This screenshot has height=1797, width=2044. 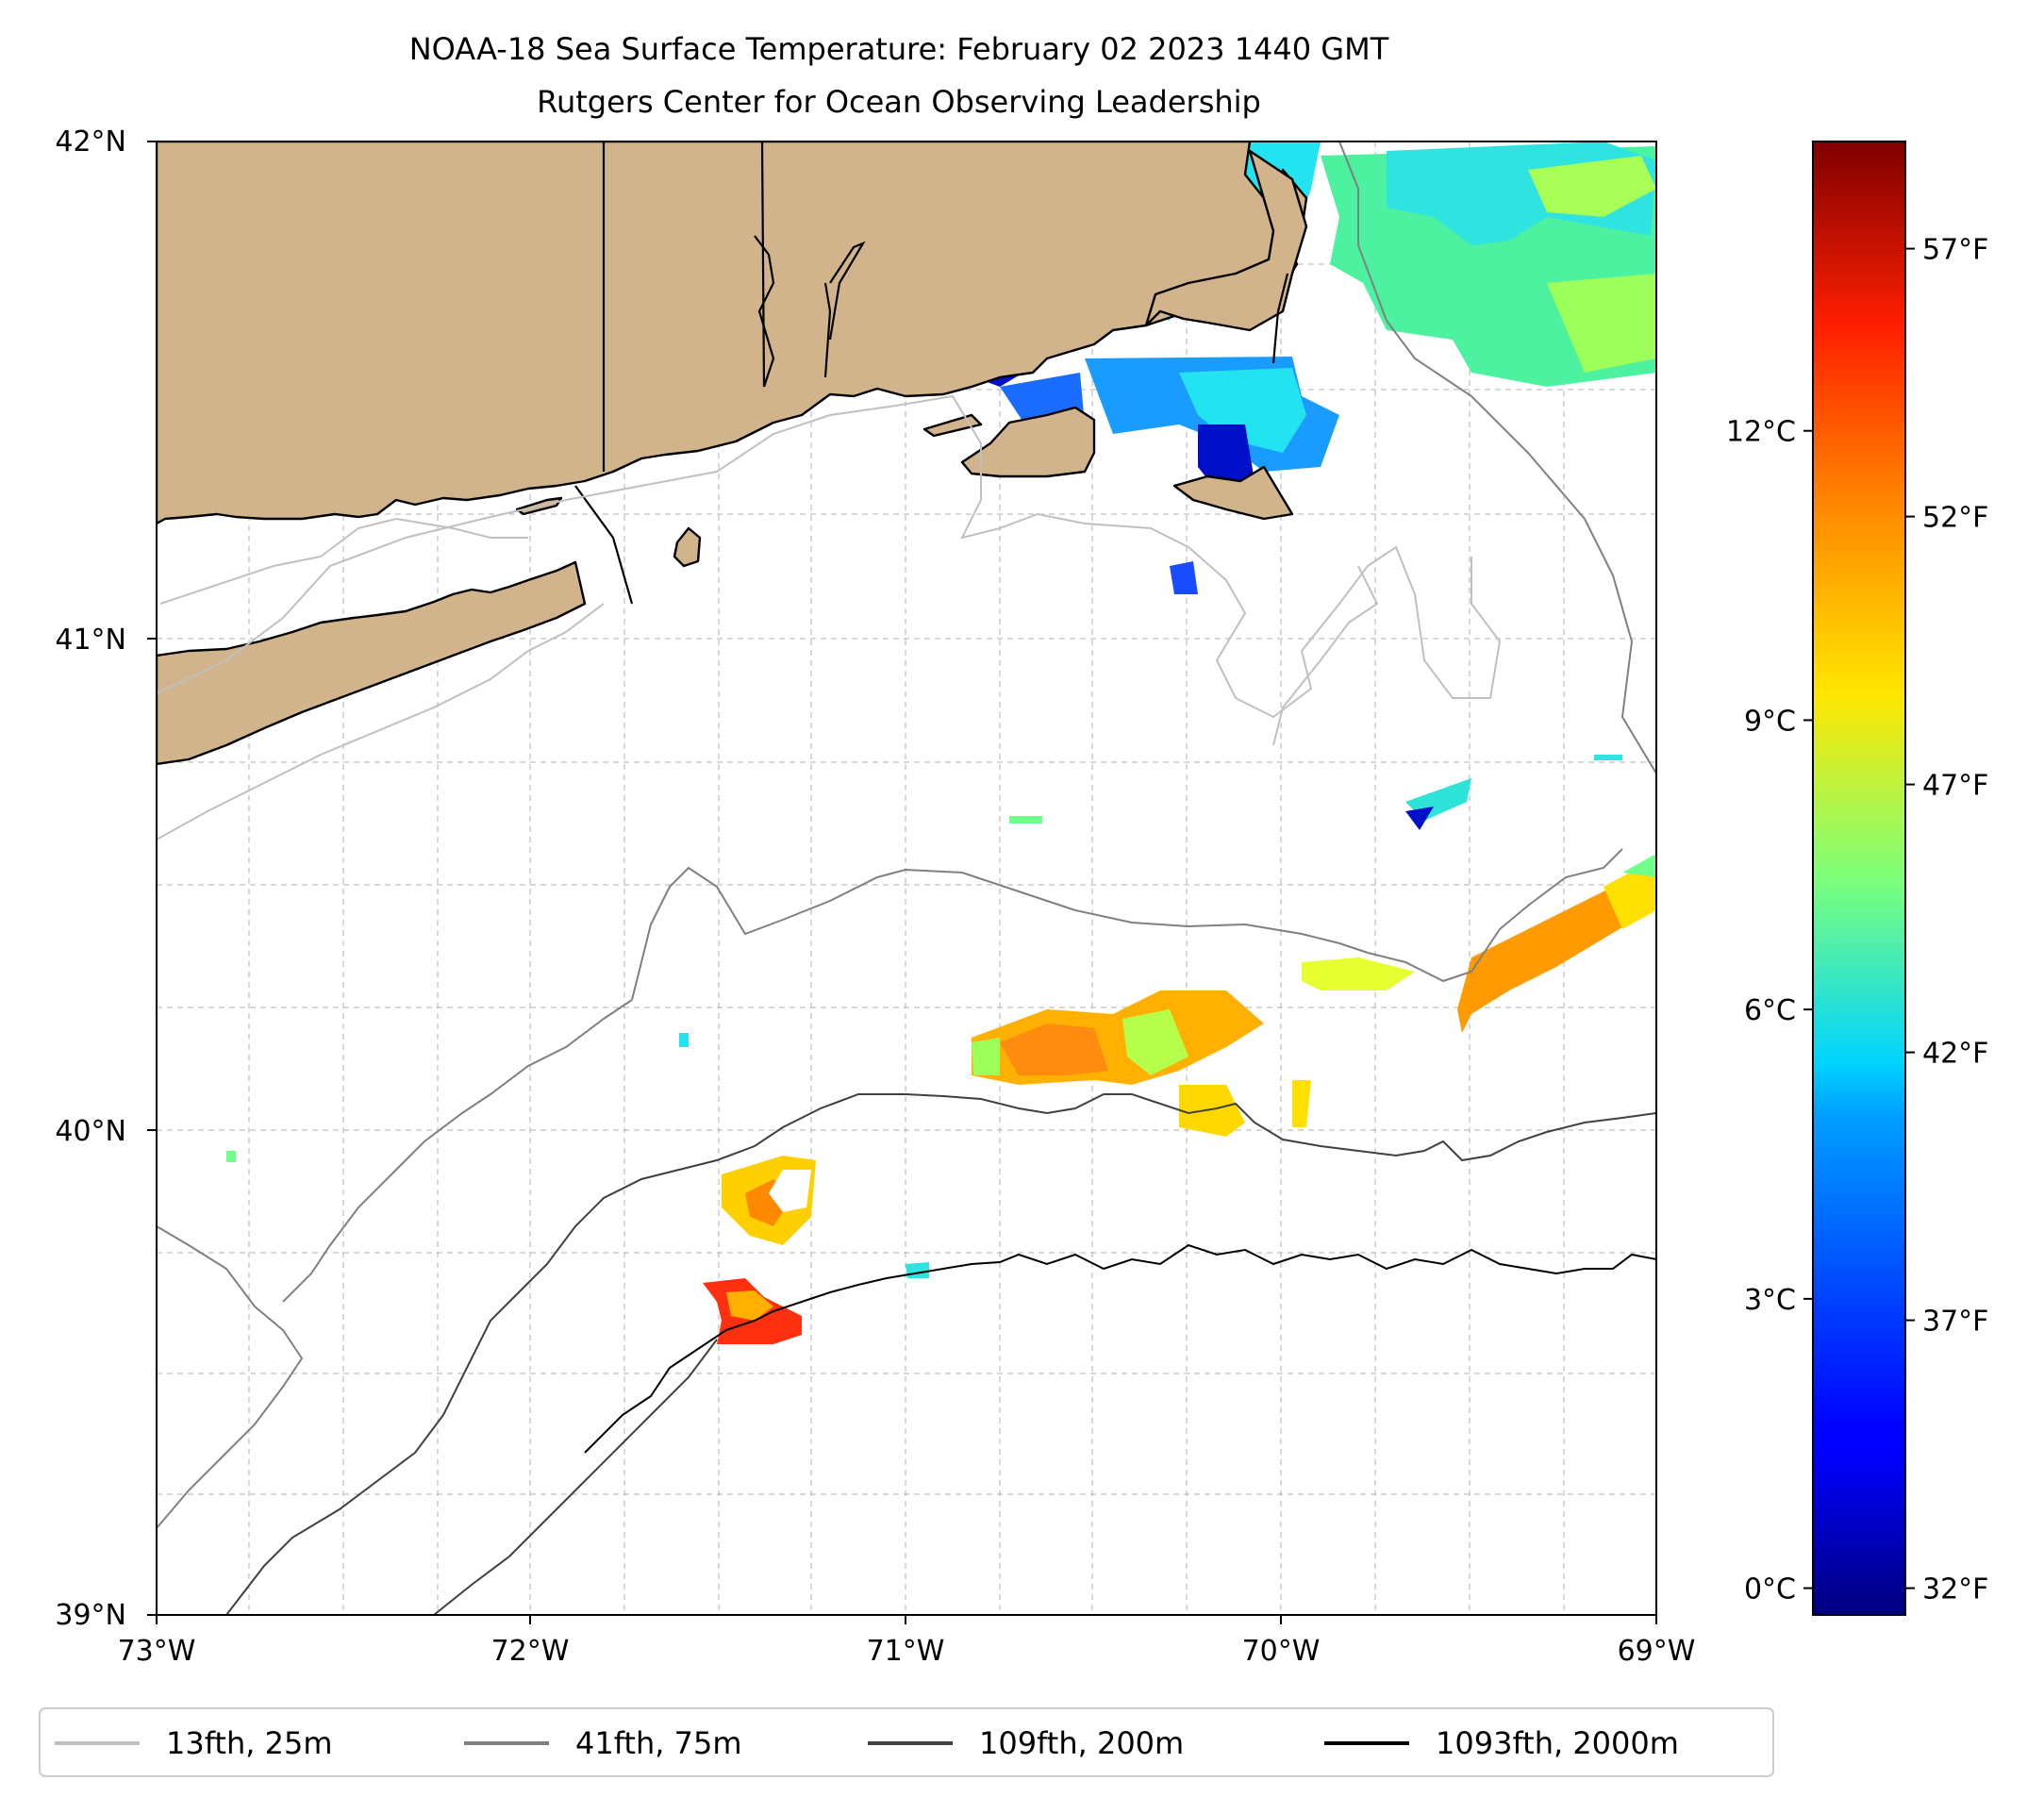 I want to click on colorbar-celsius-ticks: 0°C 3°C 6°C 9°C 12°C, so click(x=1769, y=1011).